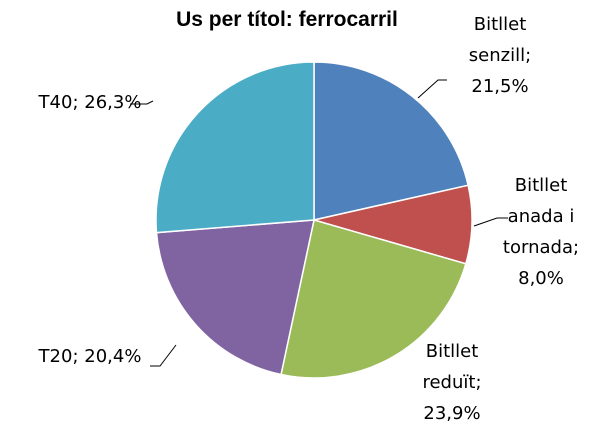 Image resolution: width=597 pixels, height=428 pixels. Describe the element at coordinates (497, 40) in the screenshot. I see `category-name: Bitllet senzill` at that location.